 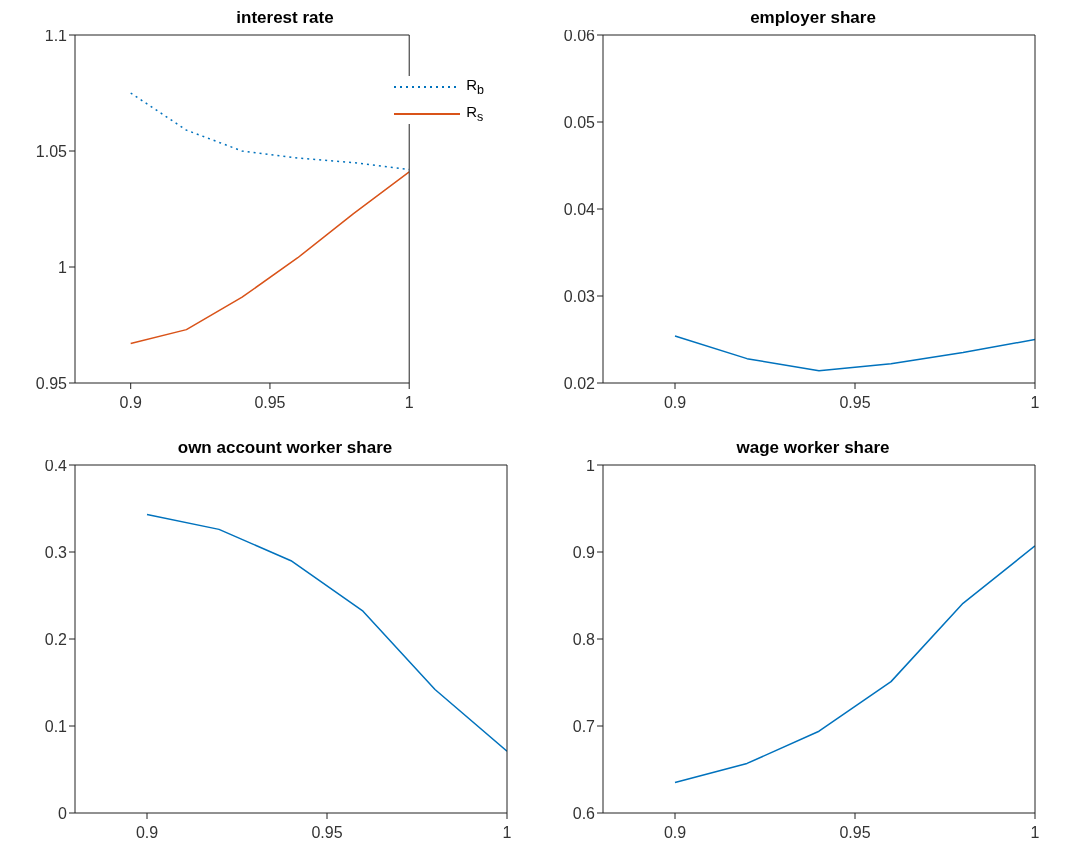 I want to click on y-tick-label: 1.1, so click(x=56, y=35).